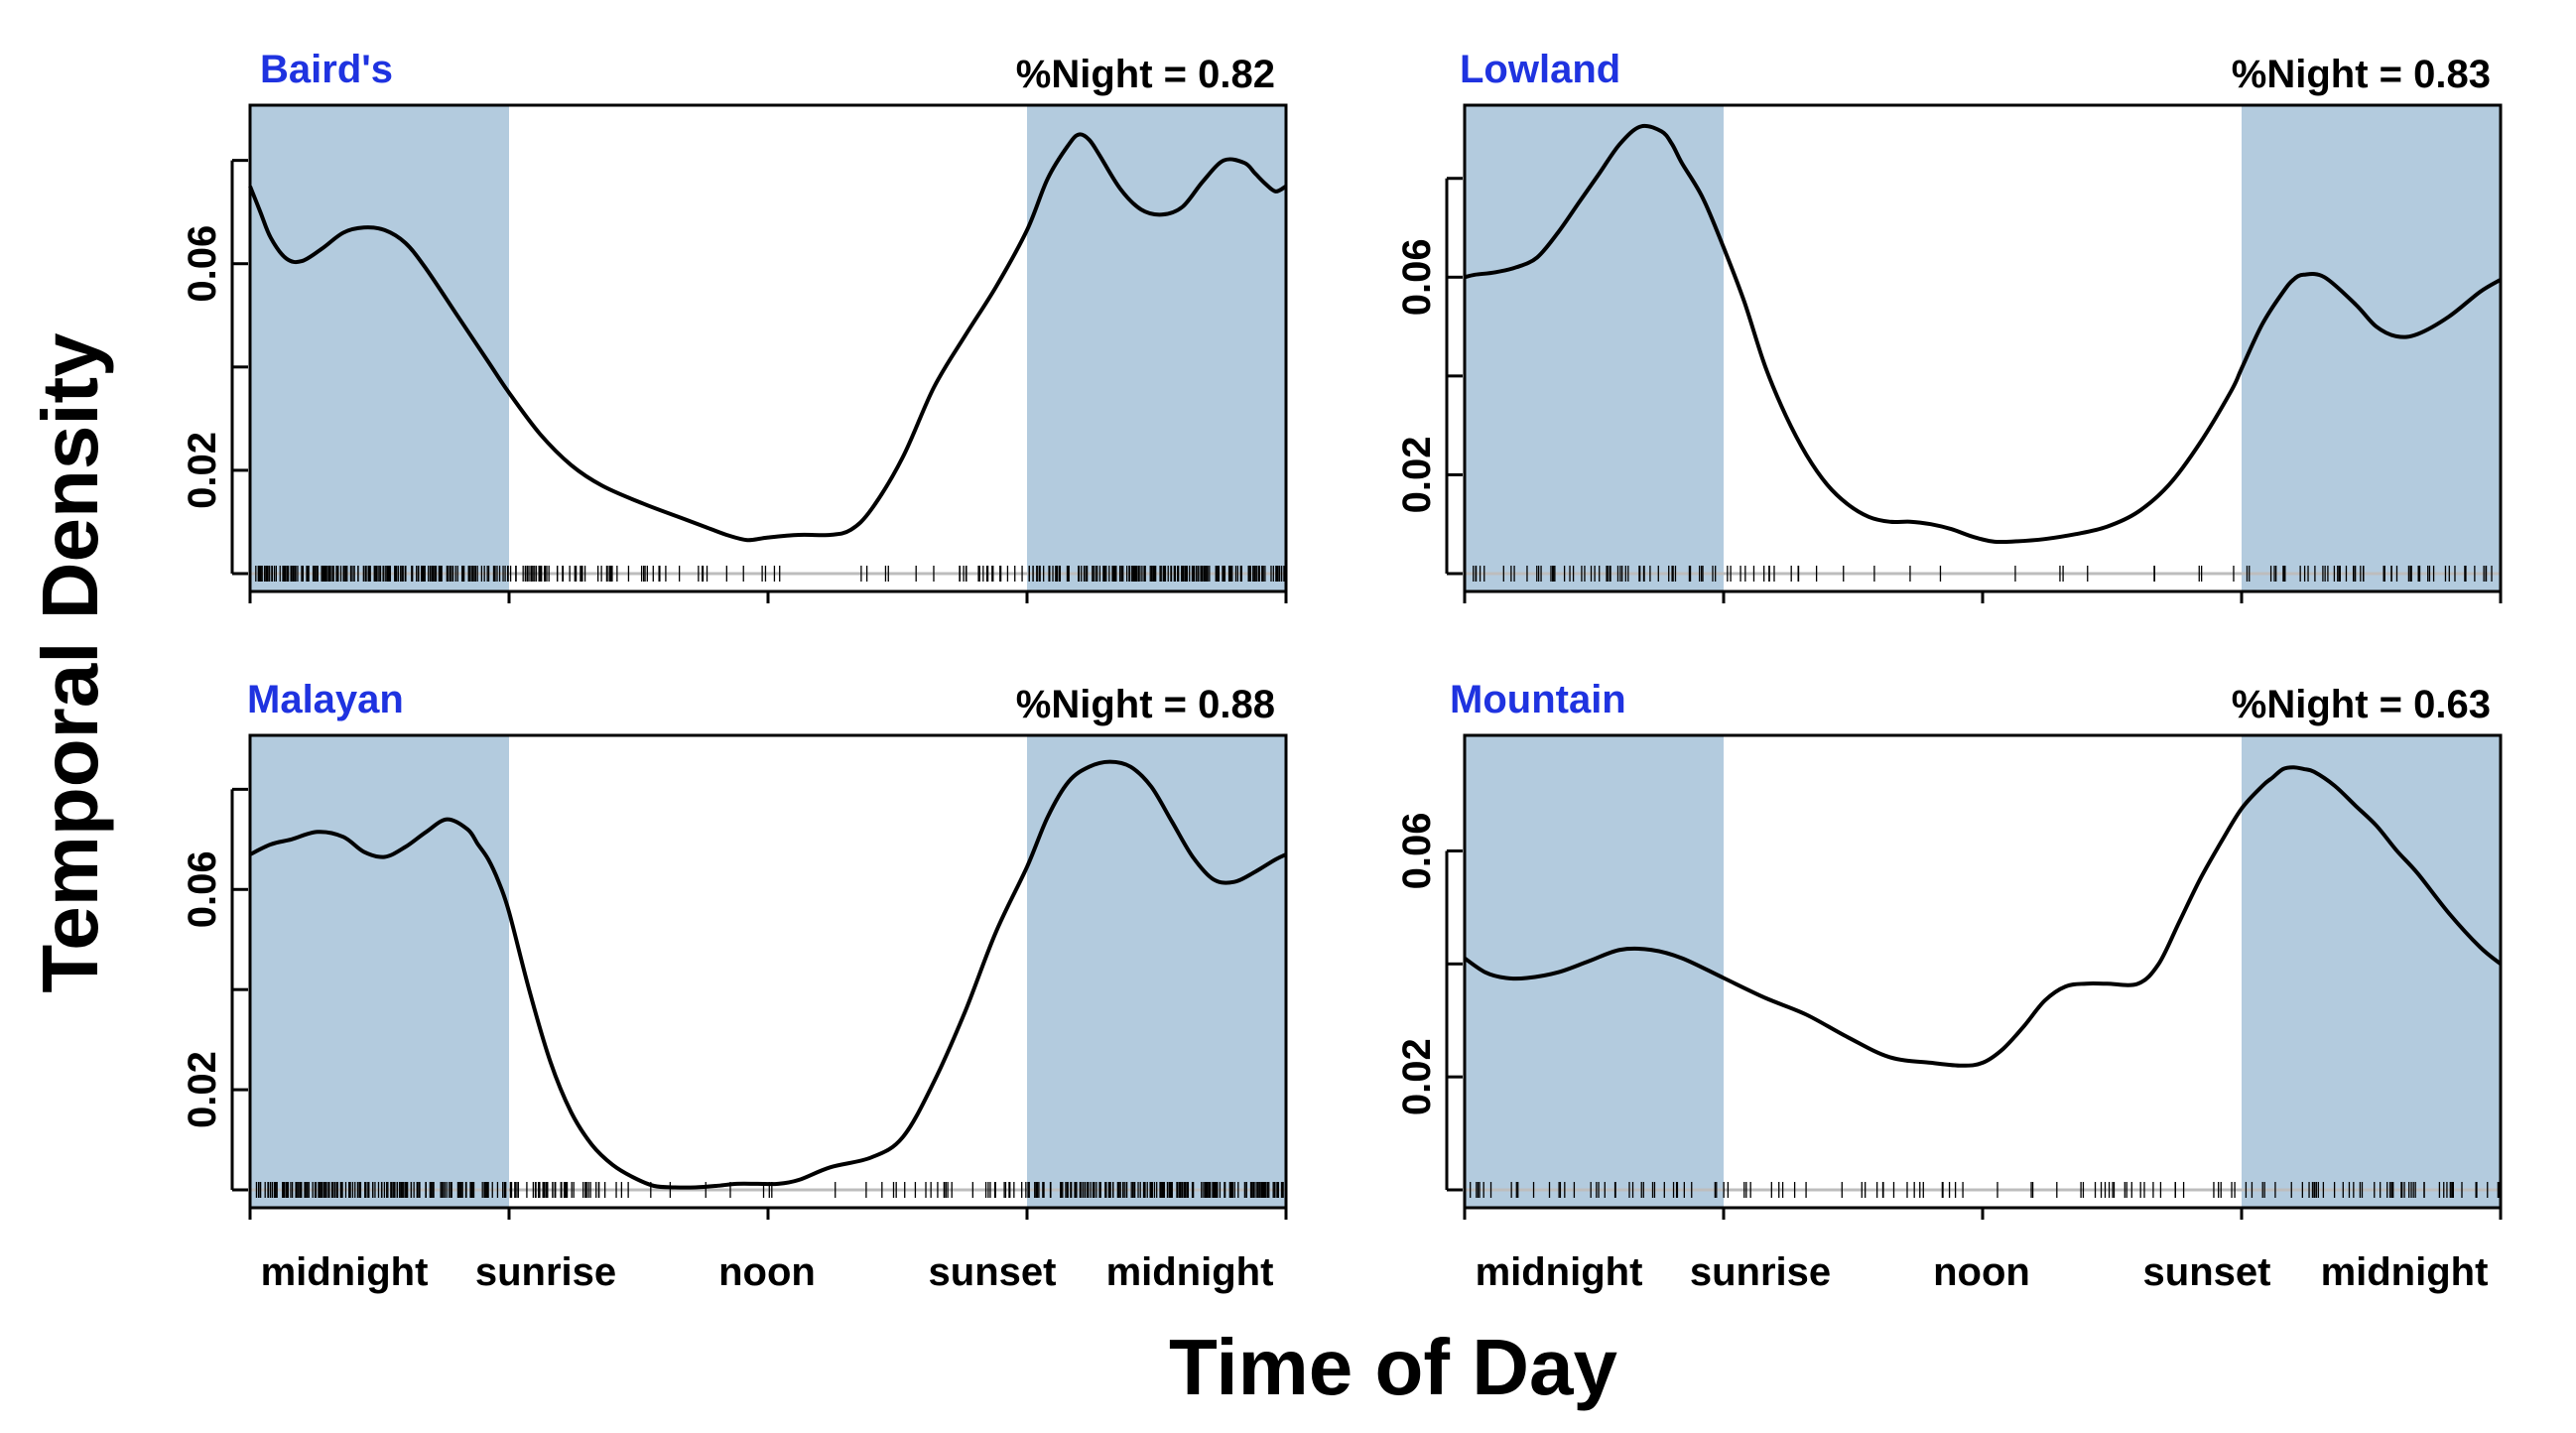 The image size is (2576, 1433). I want to click on night-fraction-label: %Night = 0.83, so click(2362, 74).